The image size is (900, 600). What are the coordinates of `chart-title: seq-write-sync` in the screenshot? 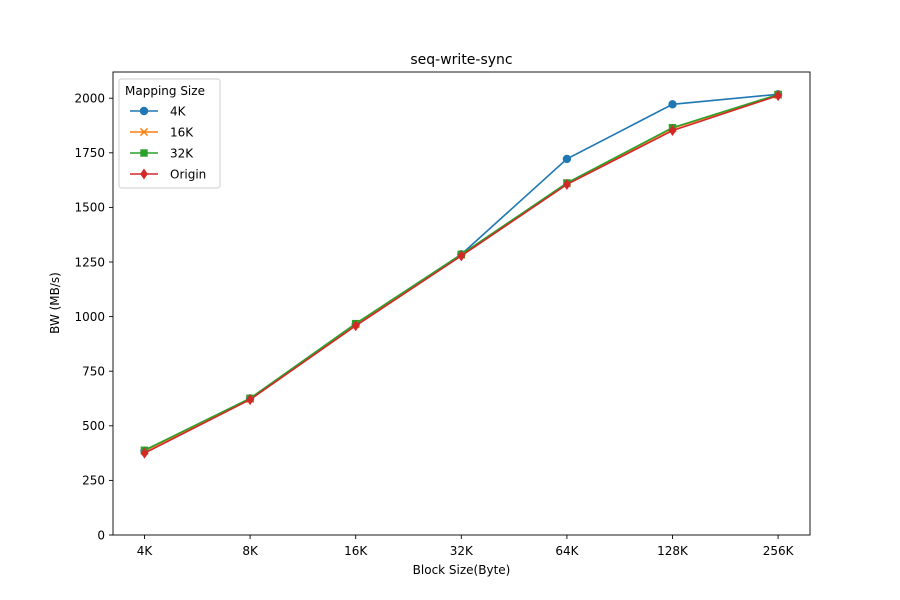 It's located at (461, 60).